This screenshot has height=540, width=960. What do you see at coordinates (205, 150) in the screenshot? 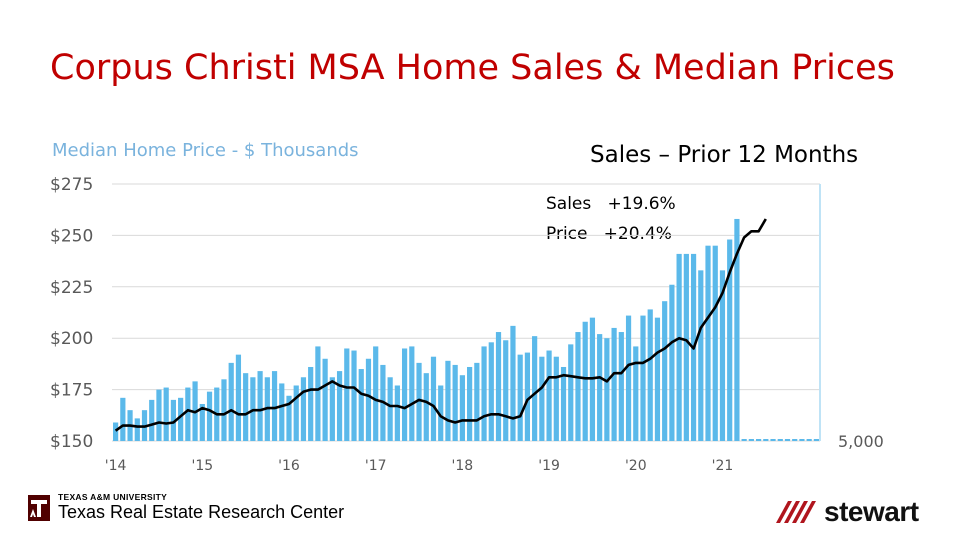
I see `y-axis-label: Median Home Price - $ Thousands` at bounding box center [205, 150].